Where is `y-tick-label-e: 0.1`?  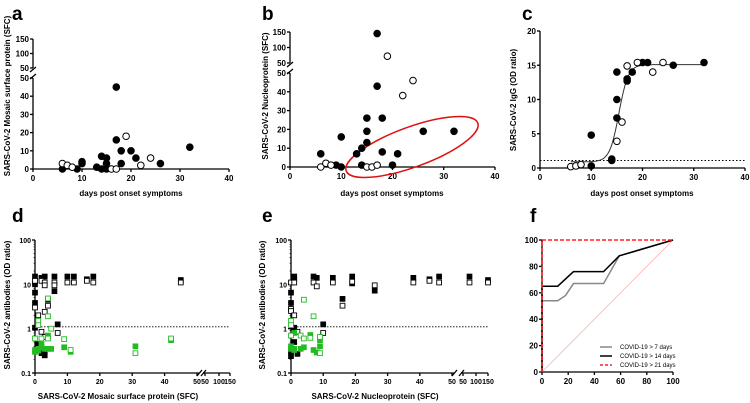
y-tick-label-e: 0.1 is located at coordinates (282, 374).